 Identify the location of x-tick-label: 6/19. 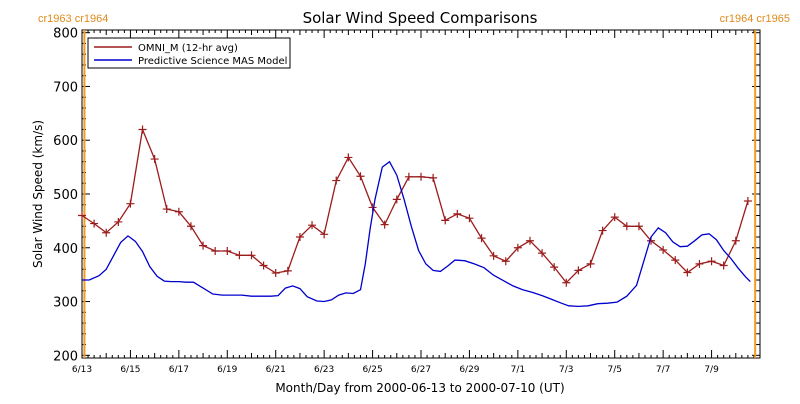
(227, 370).